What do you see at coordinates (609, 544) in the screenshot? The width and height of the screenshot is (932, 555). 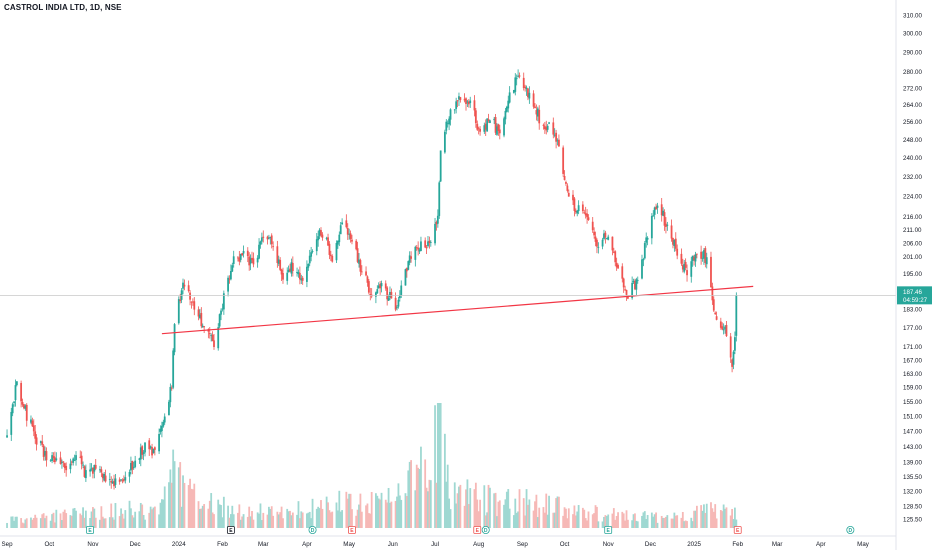 I see `time-tick-label: Nov` at bounding box center [609, 544].